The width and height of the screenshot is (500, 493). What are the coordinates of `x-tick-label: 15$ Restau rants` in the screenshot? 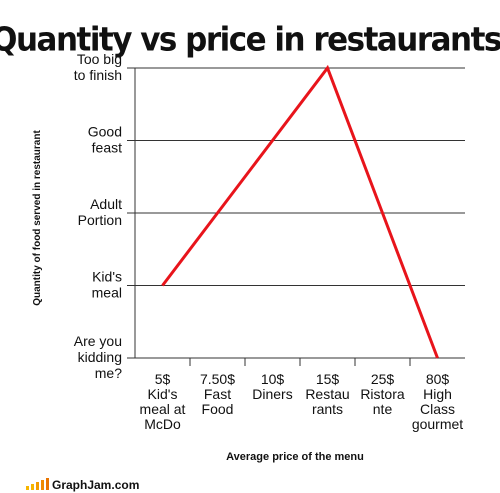 It's located at (327, 394).